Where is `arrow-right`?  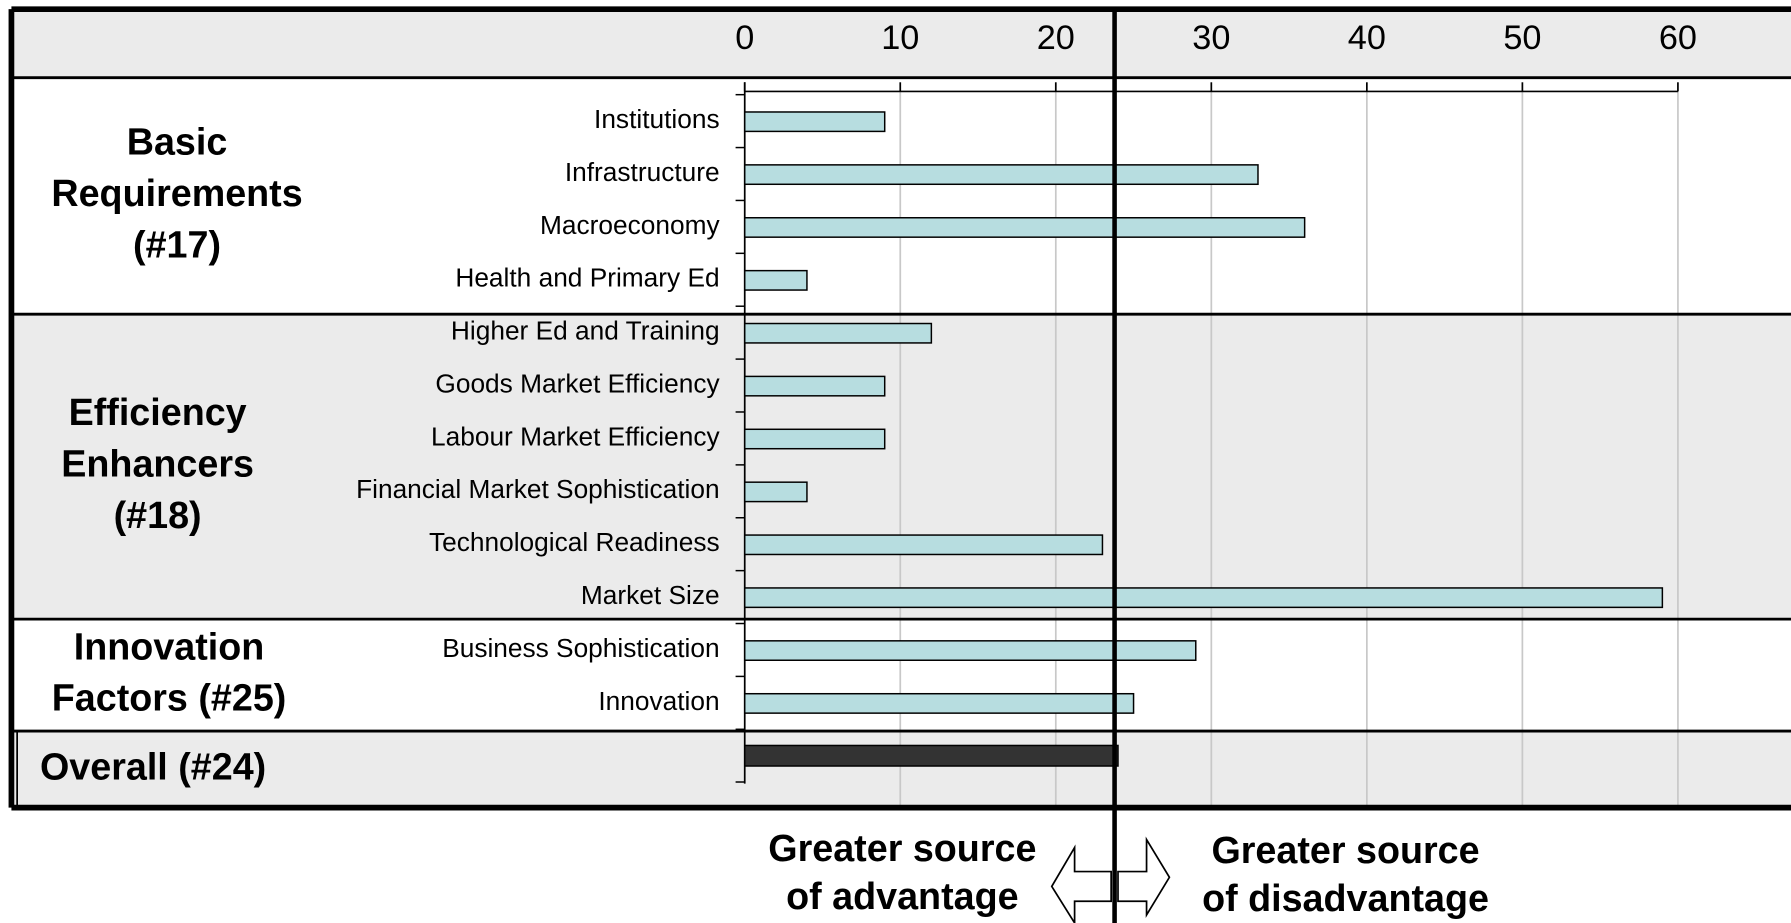 arrow-right is located at coordinates (1144, 877).